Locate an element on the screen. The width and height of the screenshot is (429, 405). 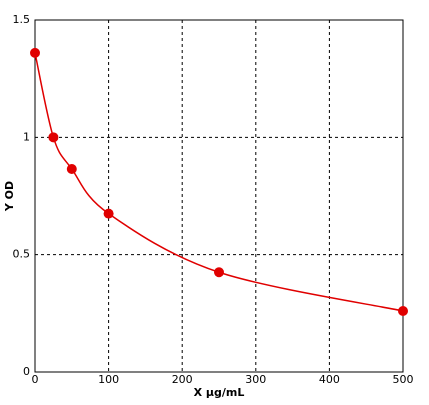
x-tick-label: 200 is located at coordinates (182, 379).